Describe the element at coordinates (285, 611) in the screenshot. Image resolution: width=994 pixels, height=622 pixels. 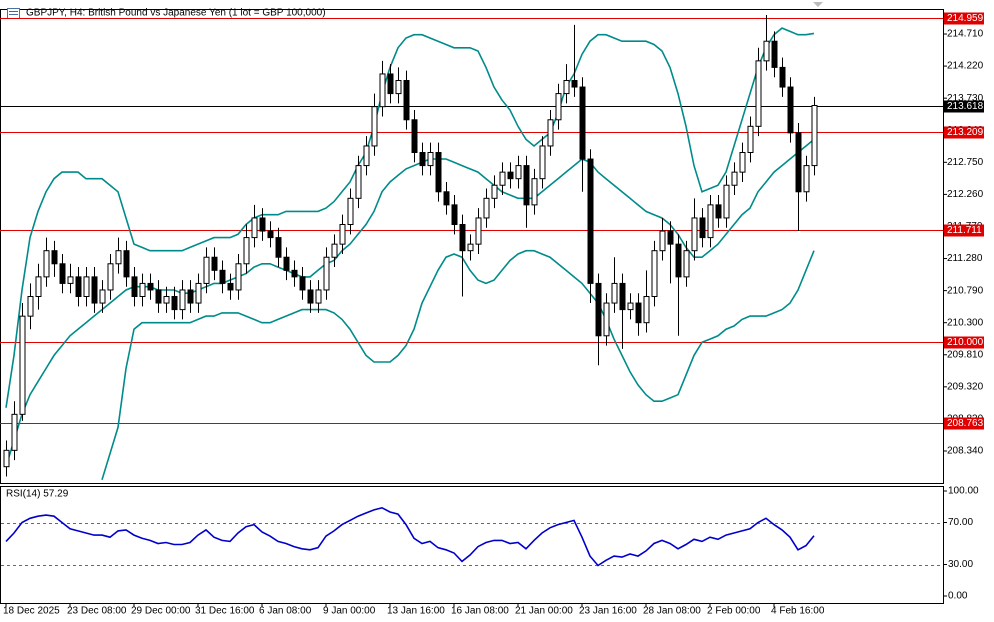
I see `x-tick-label: 6 Jan 08:00` at that location.